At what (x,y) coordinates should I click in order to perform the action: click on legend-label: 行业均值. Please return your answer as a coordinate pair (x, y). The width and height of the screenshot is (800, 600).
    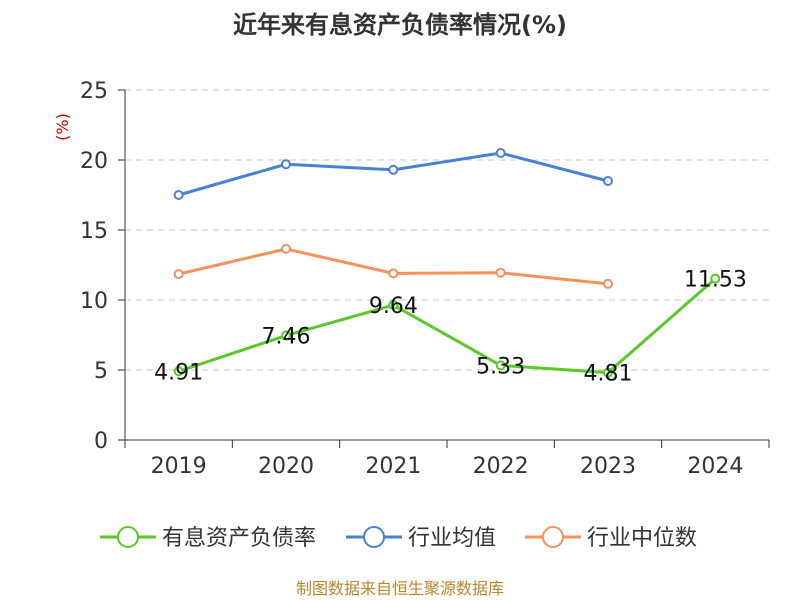
    Looking at the image, I should click on (452, 538).